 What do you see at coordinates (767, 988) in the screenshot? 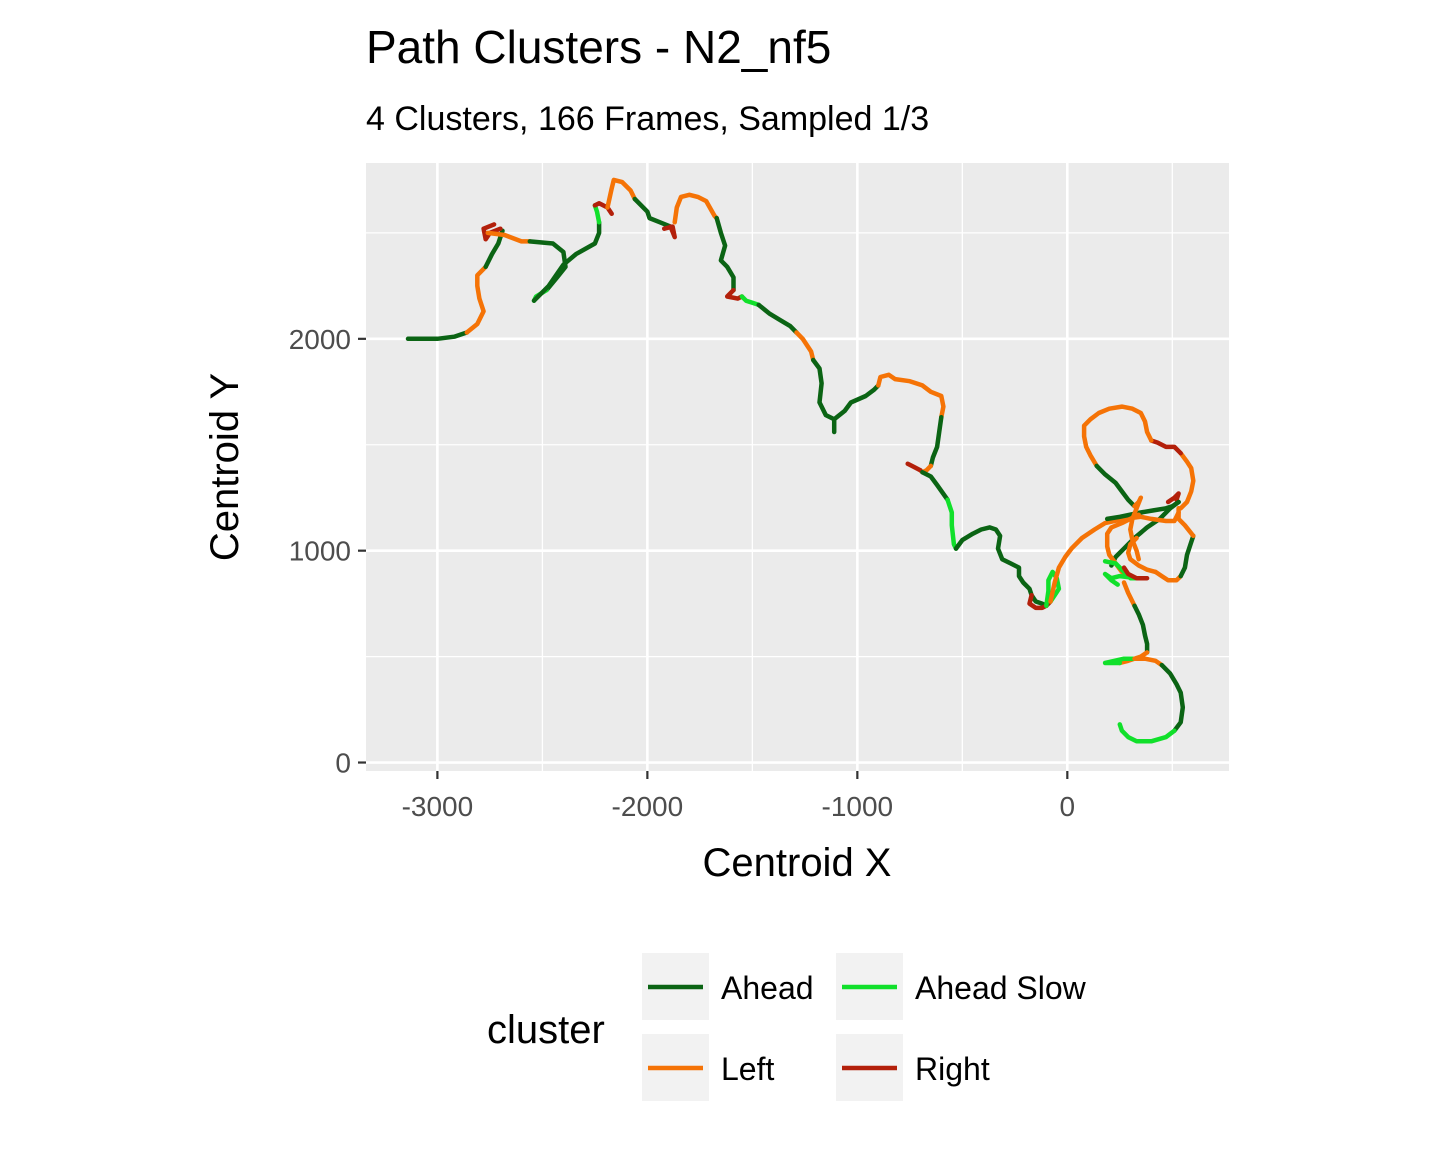
I see `legend-label-ahead: Ahead` at bounding box center [767, 988].